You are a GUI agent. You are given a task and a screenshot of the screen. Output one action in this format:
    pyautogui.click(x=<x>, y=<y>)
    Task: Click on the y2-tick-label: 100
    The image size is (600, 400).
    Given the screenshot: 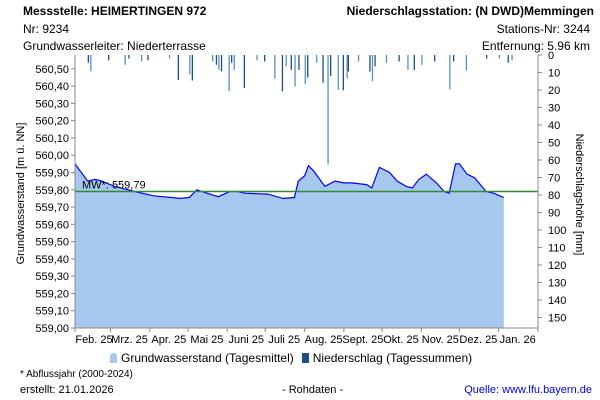 What is the action you would take?
    pyautogui.click(x=557, y=231)
    